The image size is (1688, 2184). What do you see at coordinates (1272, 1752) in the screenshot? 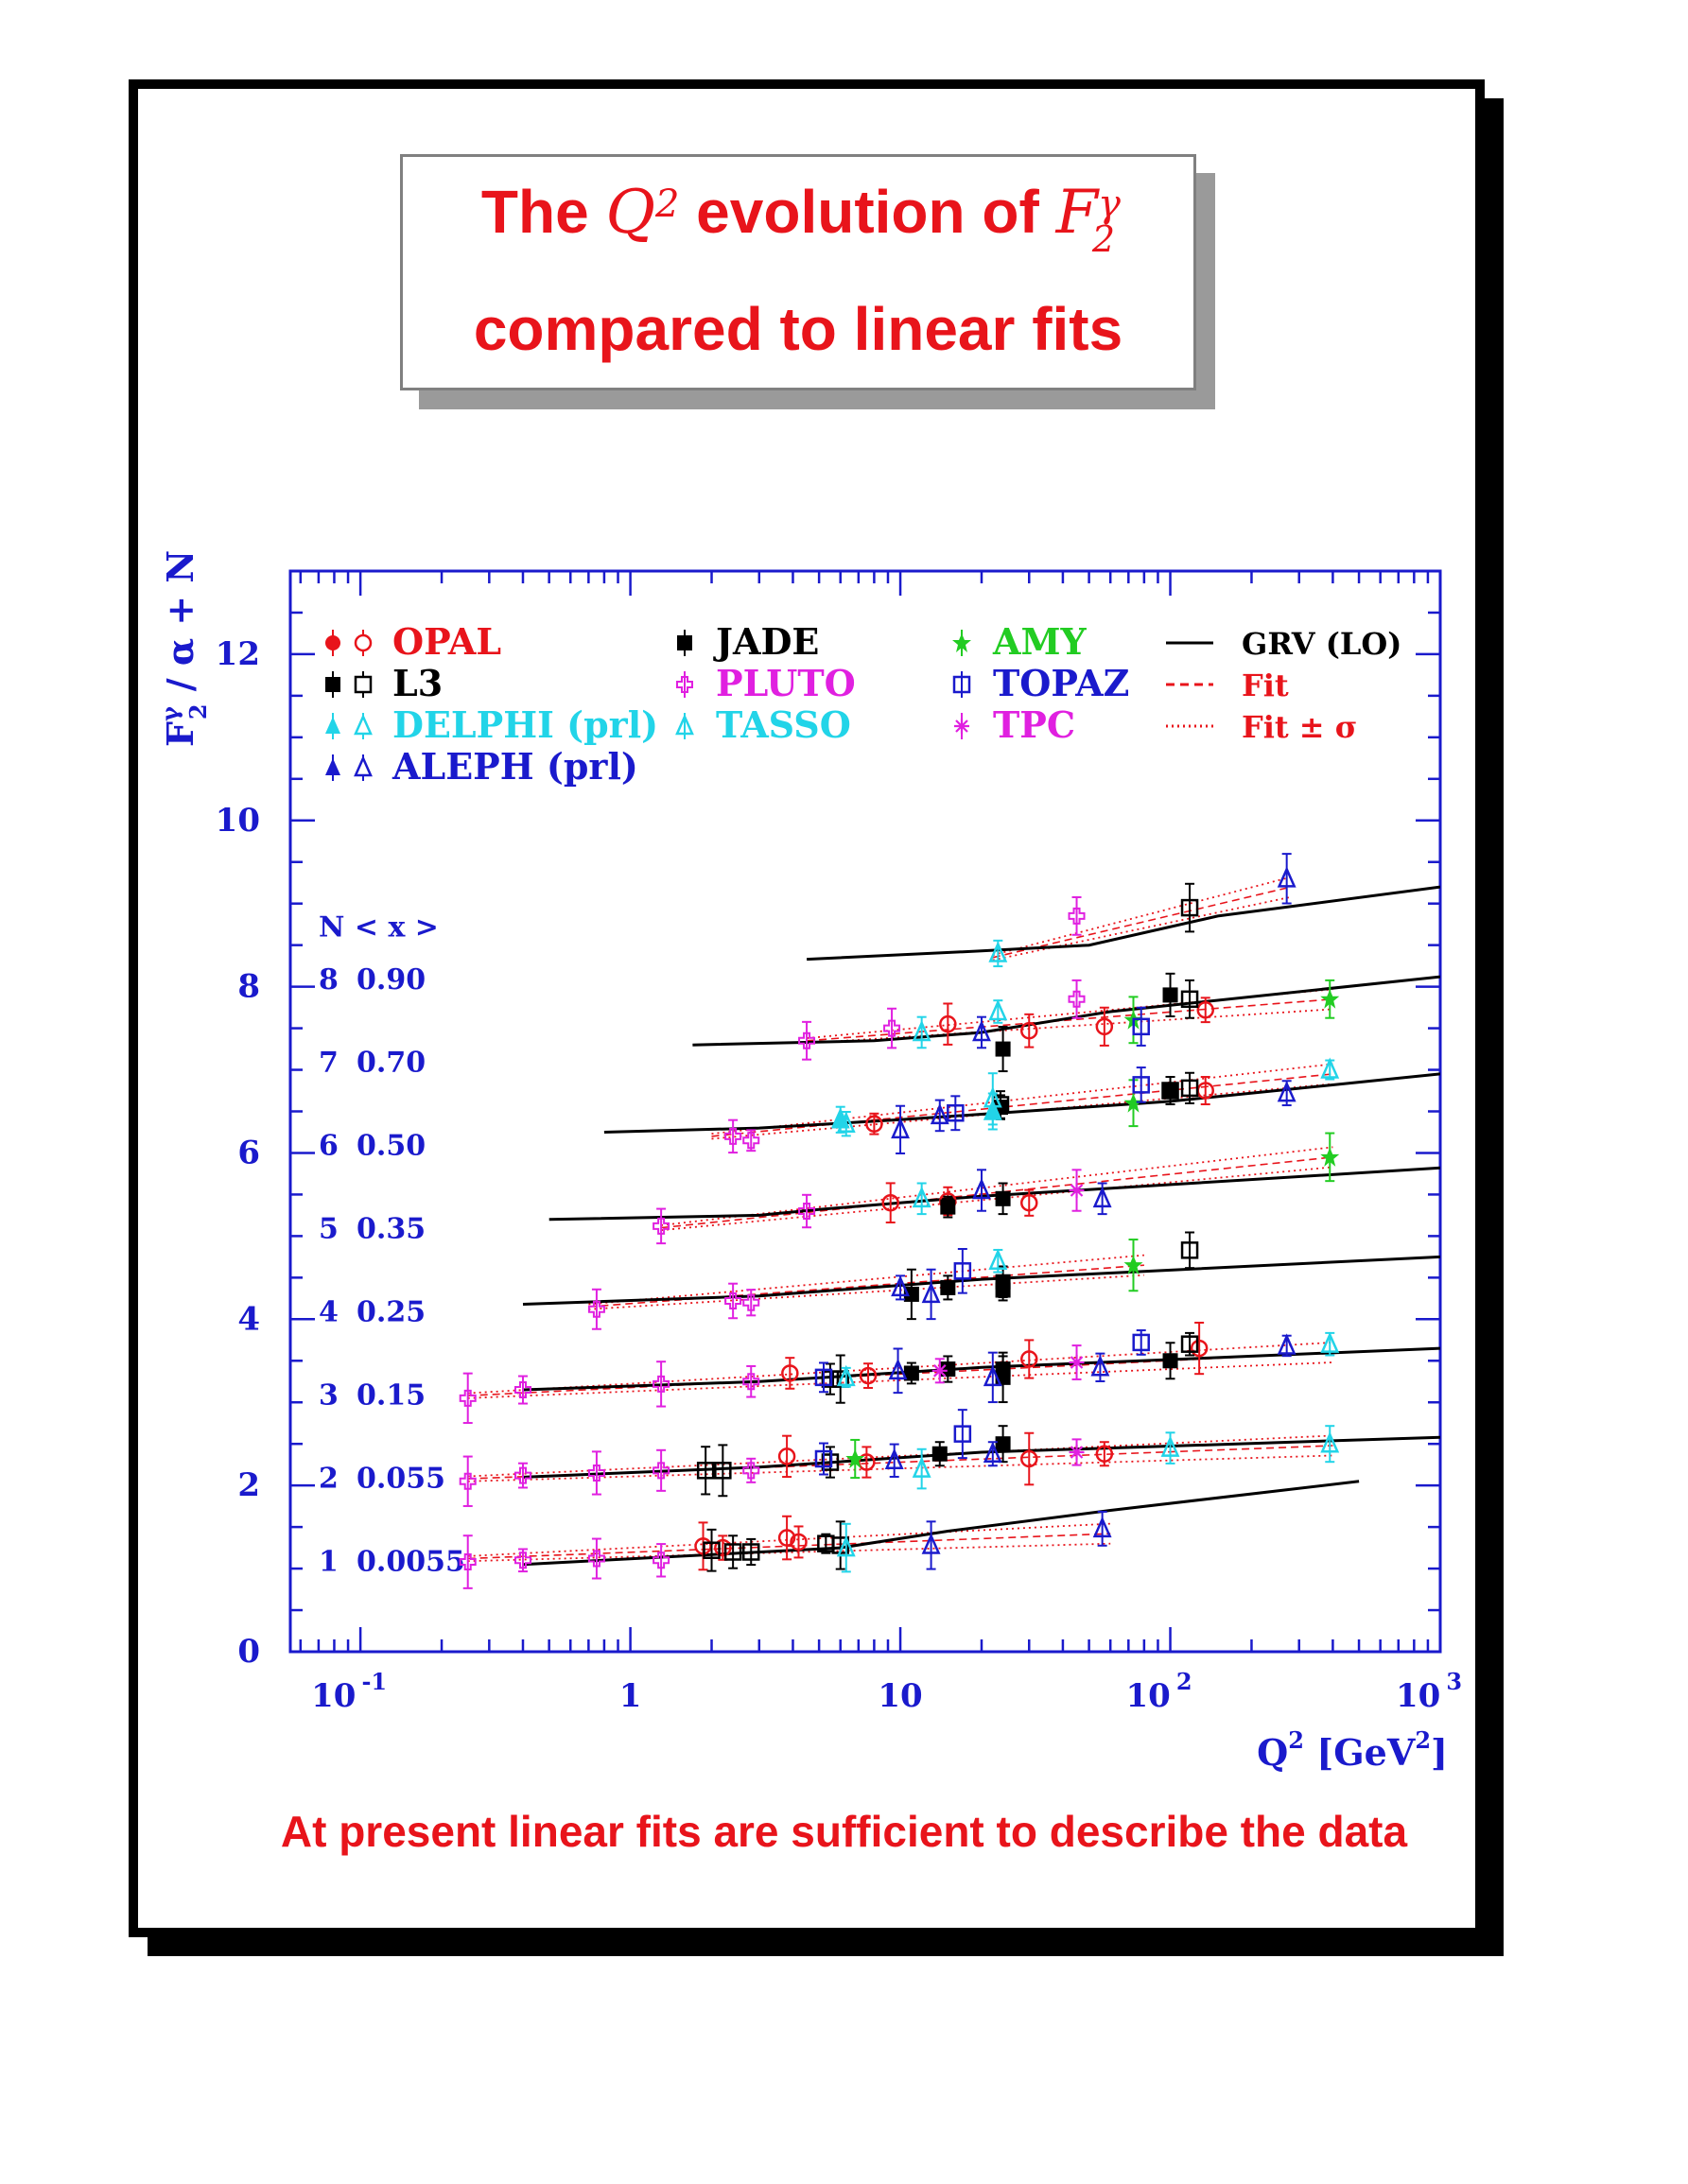
I see `x-axis-label-main: Q` at bounding box center [1272, 1752].